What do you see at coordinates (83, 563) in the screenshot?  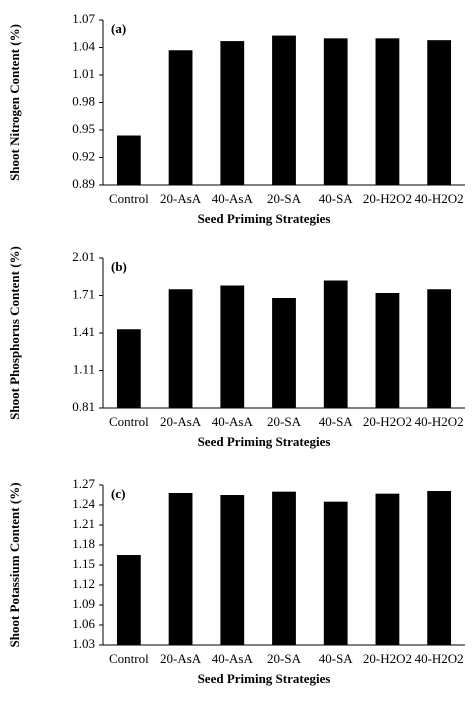 I see `y-tick-label: 1.15` at bounding box center [83, 563].